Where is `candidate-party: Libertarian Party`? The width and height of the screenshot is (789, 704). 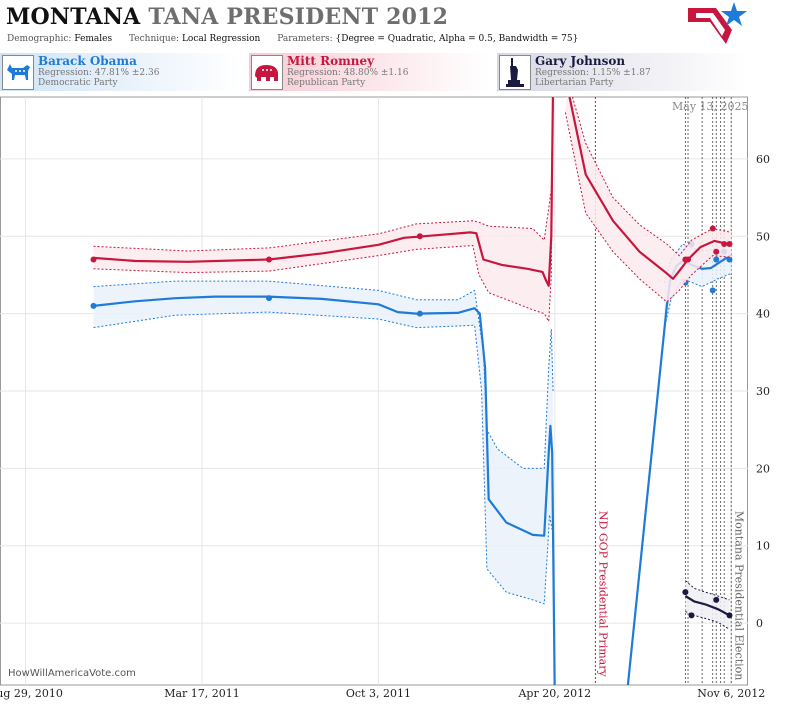 candidate-party: Libertarian Party is located at coordinates (574, 83).